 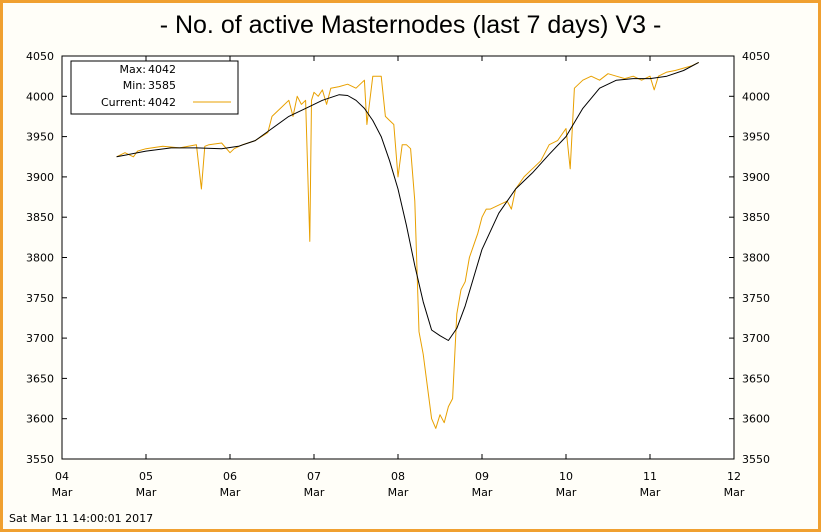 What do you see at coordinates (40, 217) in the screenshot?
I see `y-tick-label-left: 3850` at bounding box center [40, 217].